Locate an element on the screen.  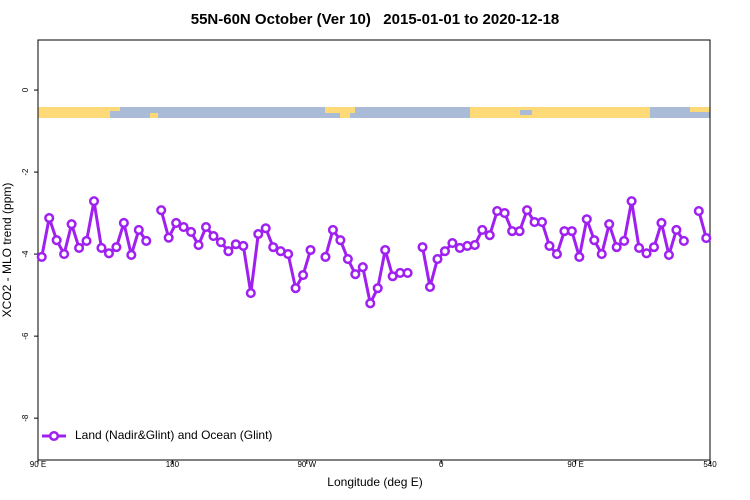
y-tick-label: -8 is located at coordinates (25, 418).